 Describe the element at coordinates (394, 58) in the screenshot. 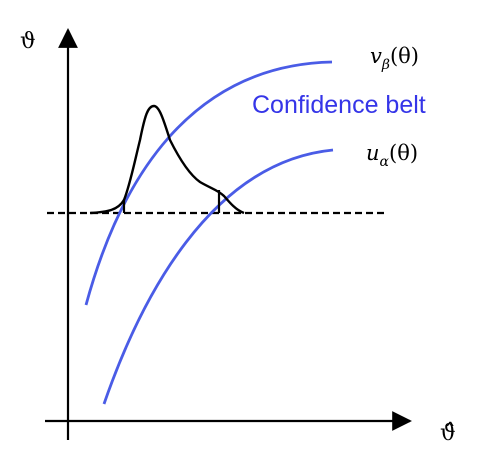

I see `upper-curve-label: vβ(θ)` at that location.